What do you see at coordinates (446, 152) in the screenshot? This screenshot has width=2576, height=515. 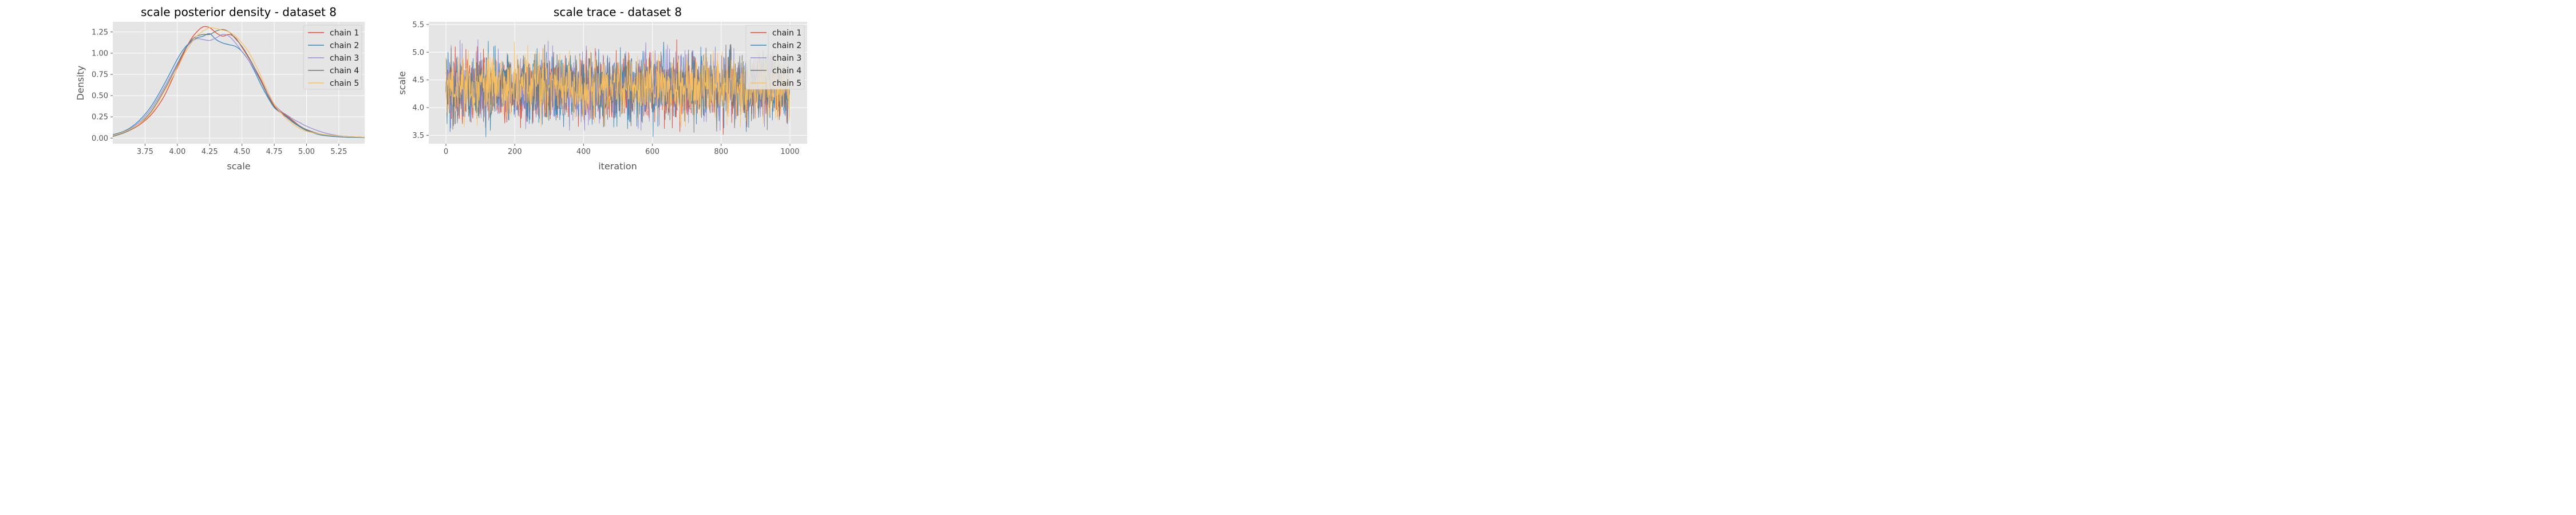 I see `trace-x-tick-label: 0` at bounding box center [446, 152].